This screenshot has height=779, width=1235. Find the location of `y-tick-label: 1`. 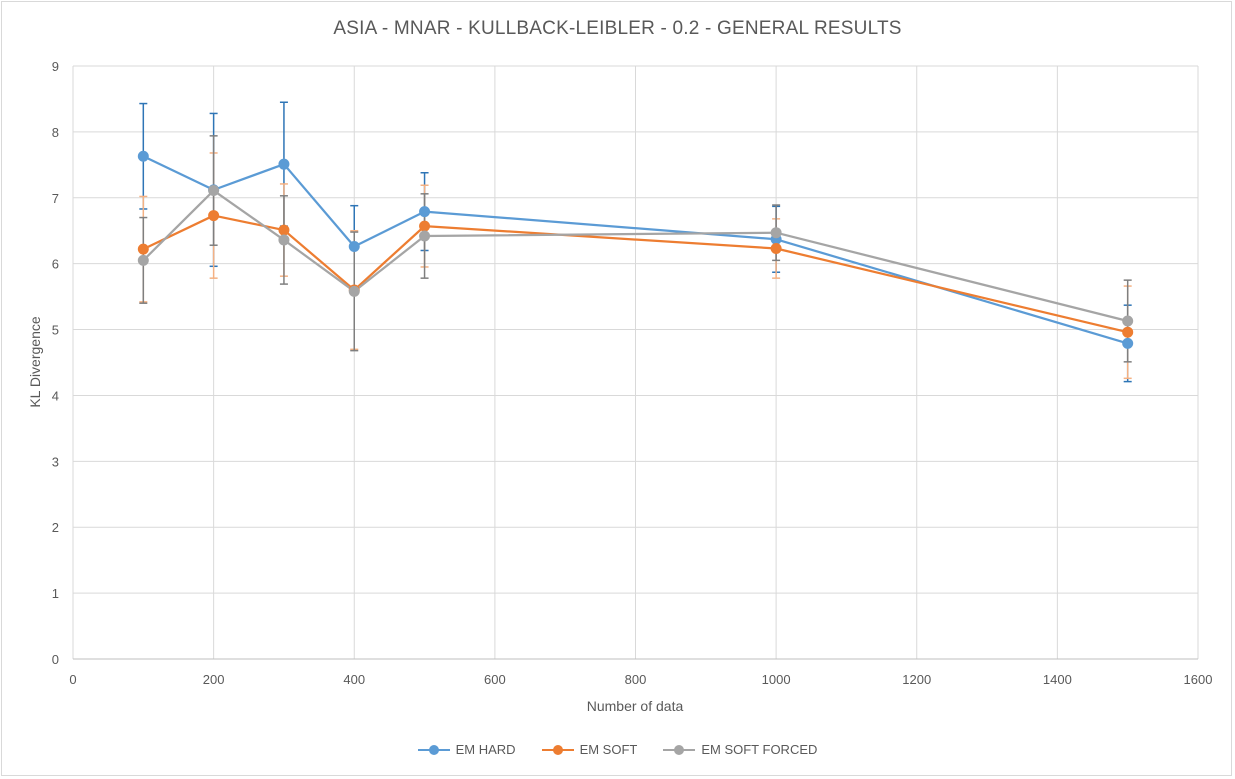

y-tick-label: 1 is located at coordinates (55, 593).